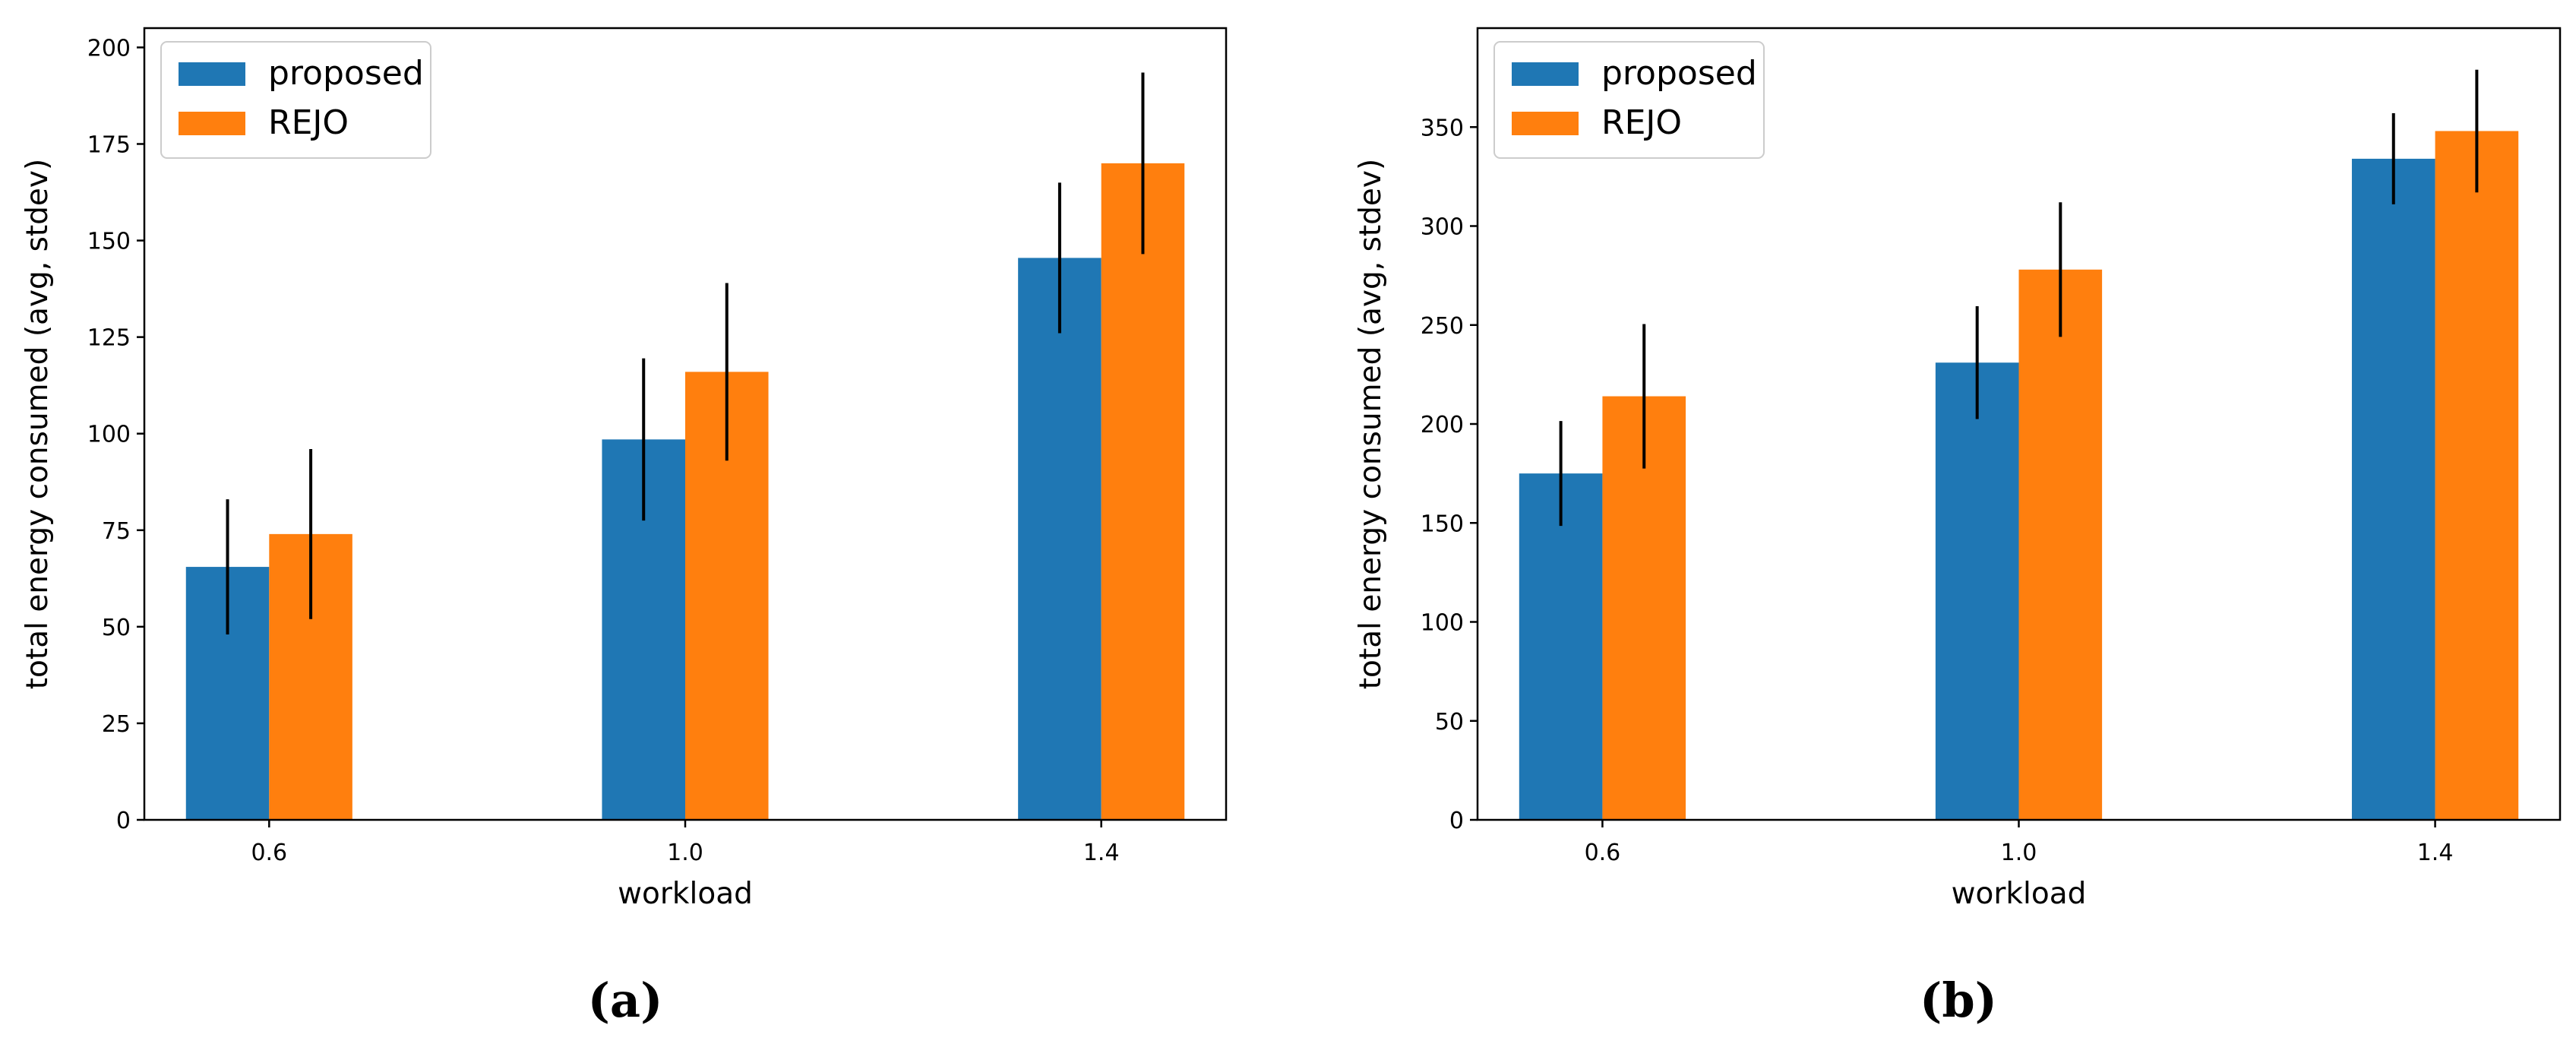  I want to click on y-tick-label: 250, so click(1442, 326).